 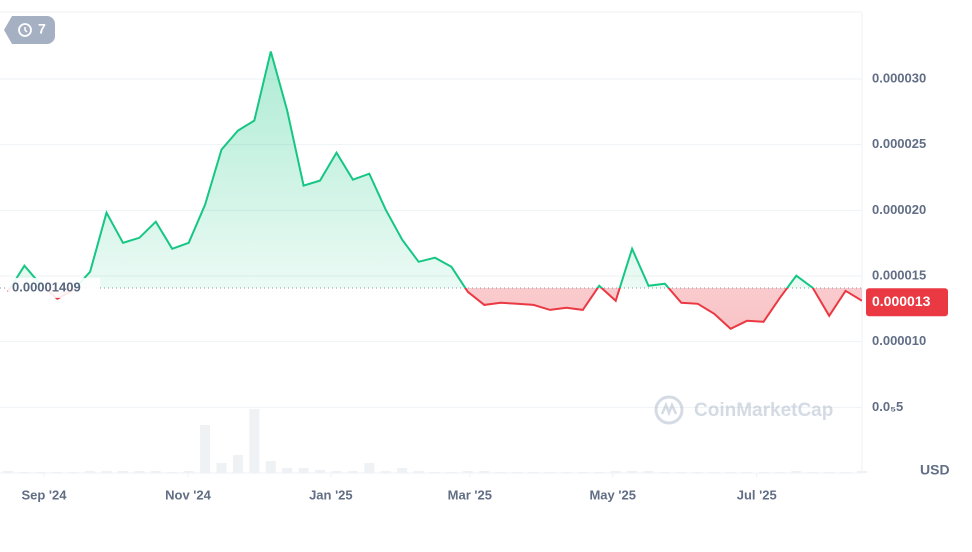 What do you see at coordinates (935, 470) in the screenshot?
I see `currency-label: USD` at bounding box center [935, 470].